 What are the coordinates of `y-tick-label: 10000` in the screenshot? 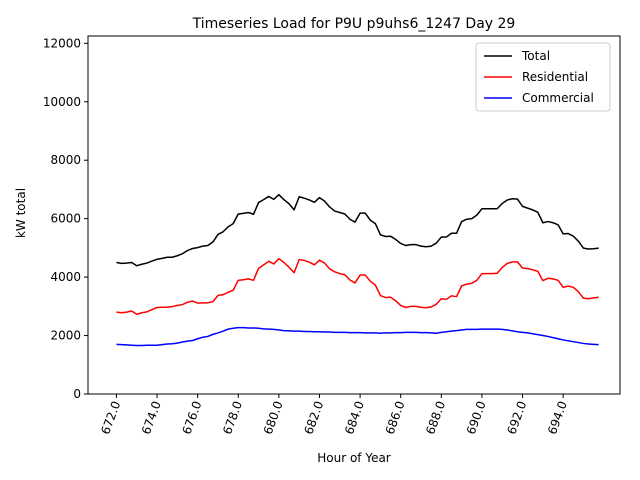 It's located at (62, 102).